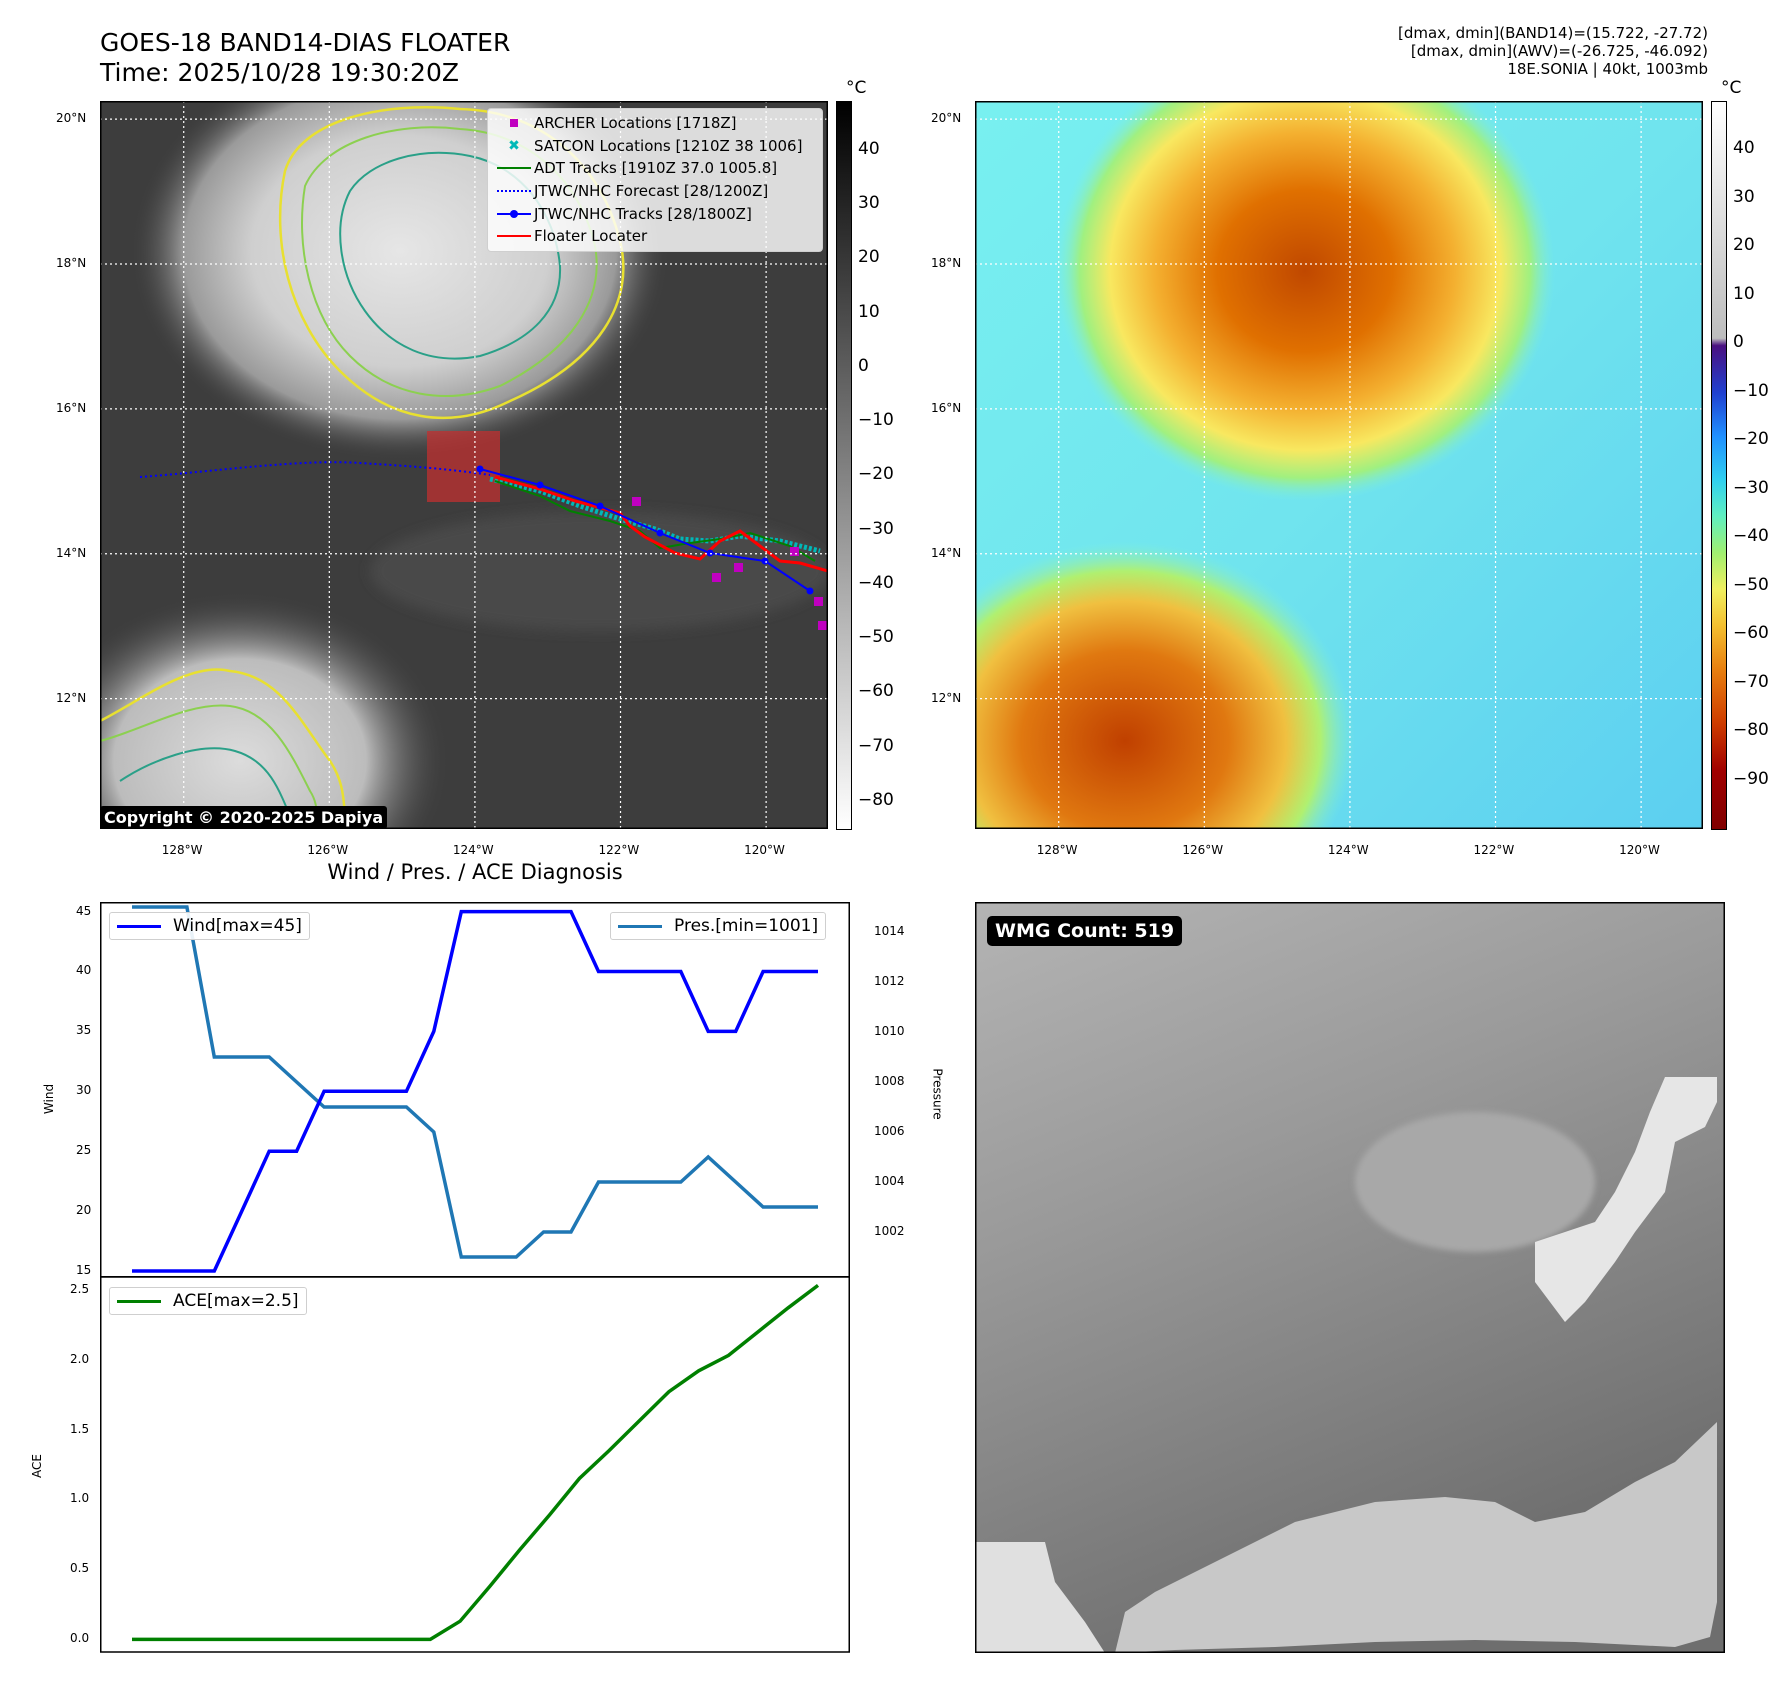 Image resolution: width=1792 pixels, height=1690 pixels. Describe the element at coordinates (463, 466) in the screenshot. I see `floater-box` at that location.